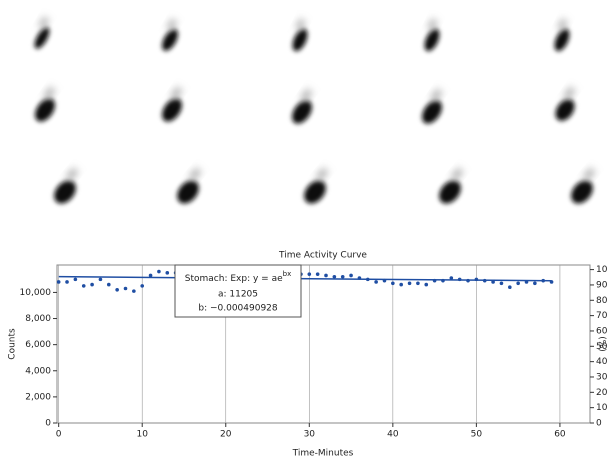 This screenshot has width=607, height=468. What do you see at coordinates (601, 362) in the screenshot?
I see `y2-tick-label: 40` at bounding box center [601, 362].